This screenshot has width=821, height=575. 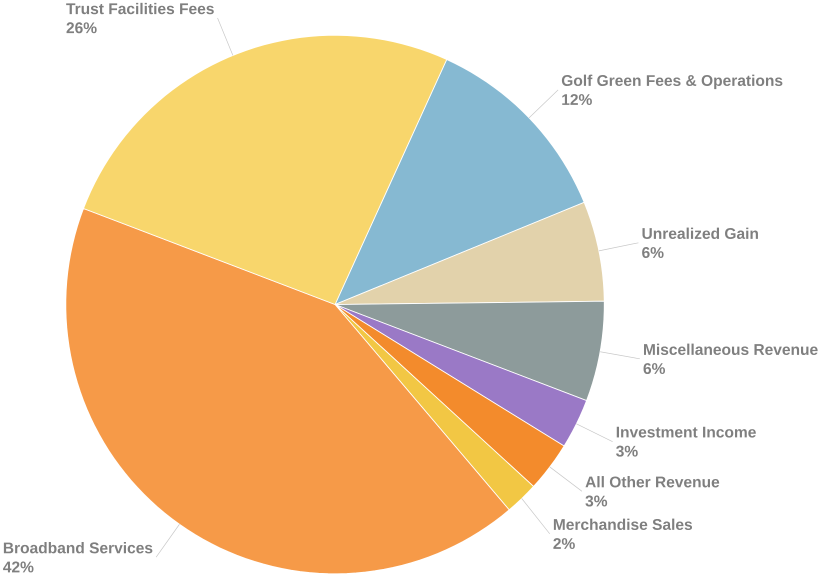 What do you see at coordinates (18, 566) in the screenshot?
I see `data-label: 42%` at bounding box center [18, 566].